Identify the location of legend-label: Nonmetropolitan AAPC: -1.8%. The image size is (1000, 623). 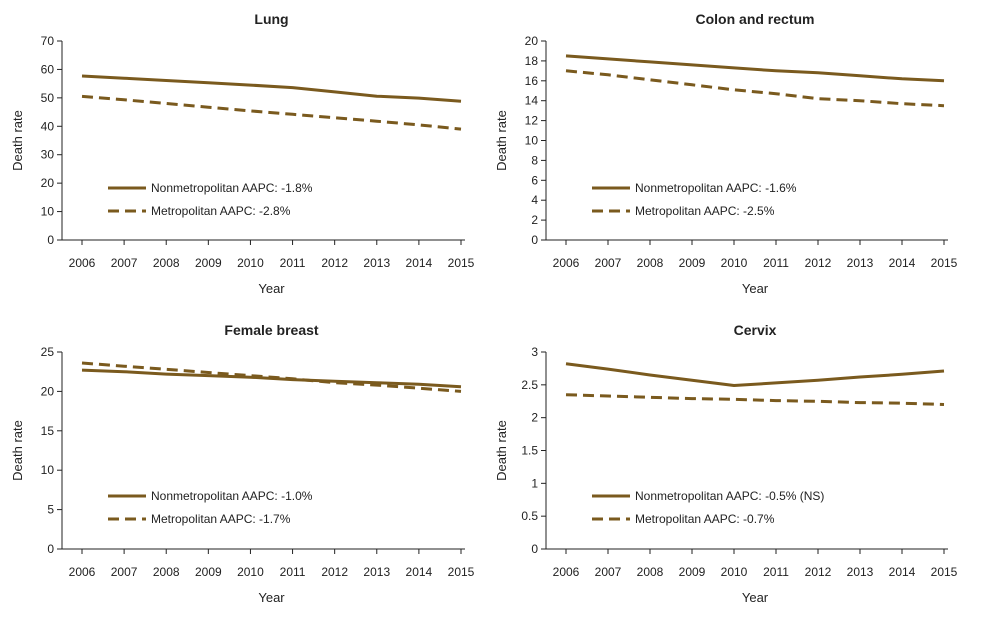
(232, 188).